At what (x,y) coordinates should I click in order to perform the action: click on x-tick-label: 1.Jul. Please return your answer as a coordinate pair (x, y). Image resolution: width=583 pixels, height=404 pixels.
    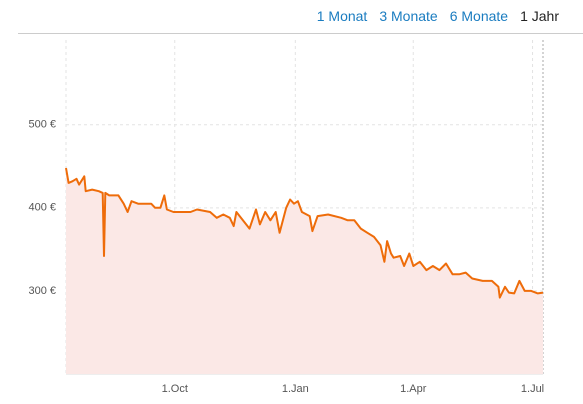
    Looking at the image, I should click on (532, 389).